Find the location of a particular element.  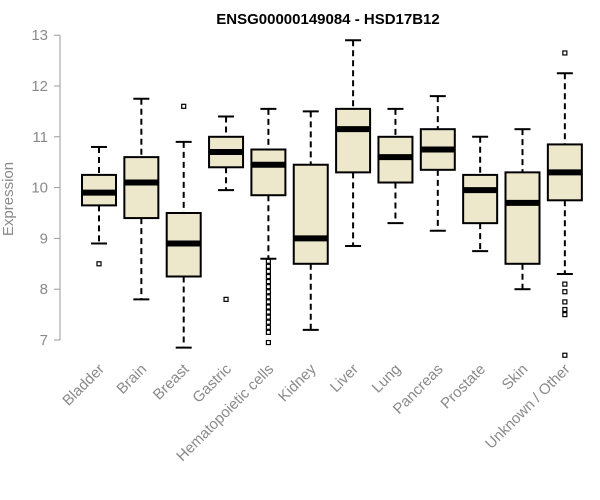

y-axis: 7 8 9 10 11 12 13 is located at coordinates (46, 188).